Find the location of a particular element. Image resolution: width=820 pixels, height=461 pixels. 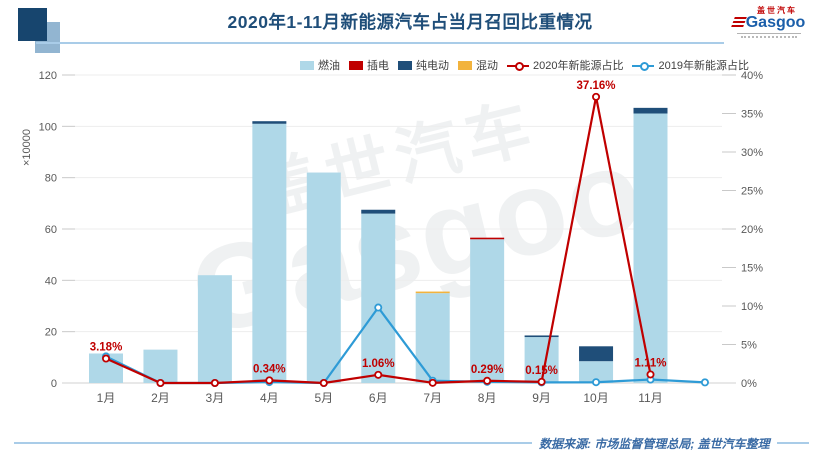

svg-text: ×10000 is located at coordinates (27, 147).